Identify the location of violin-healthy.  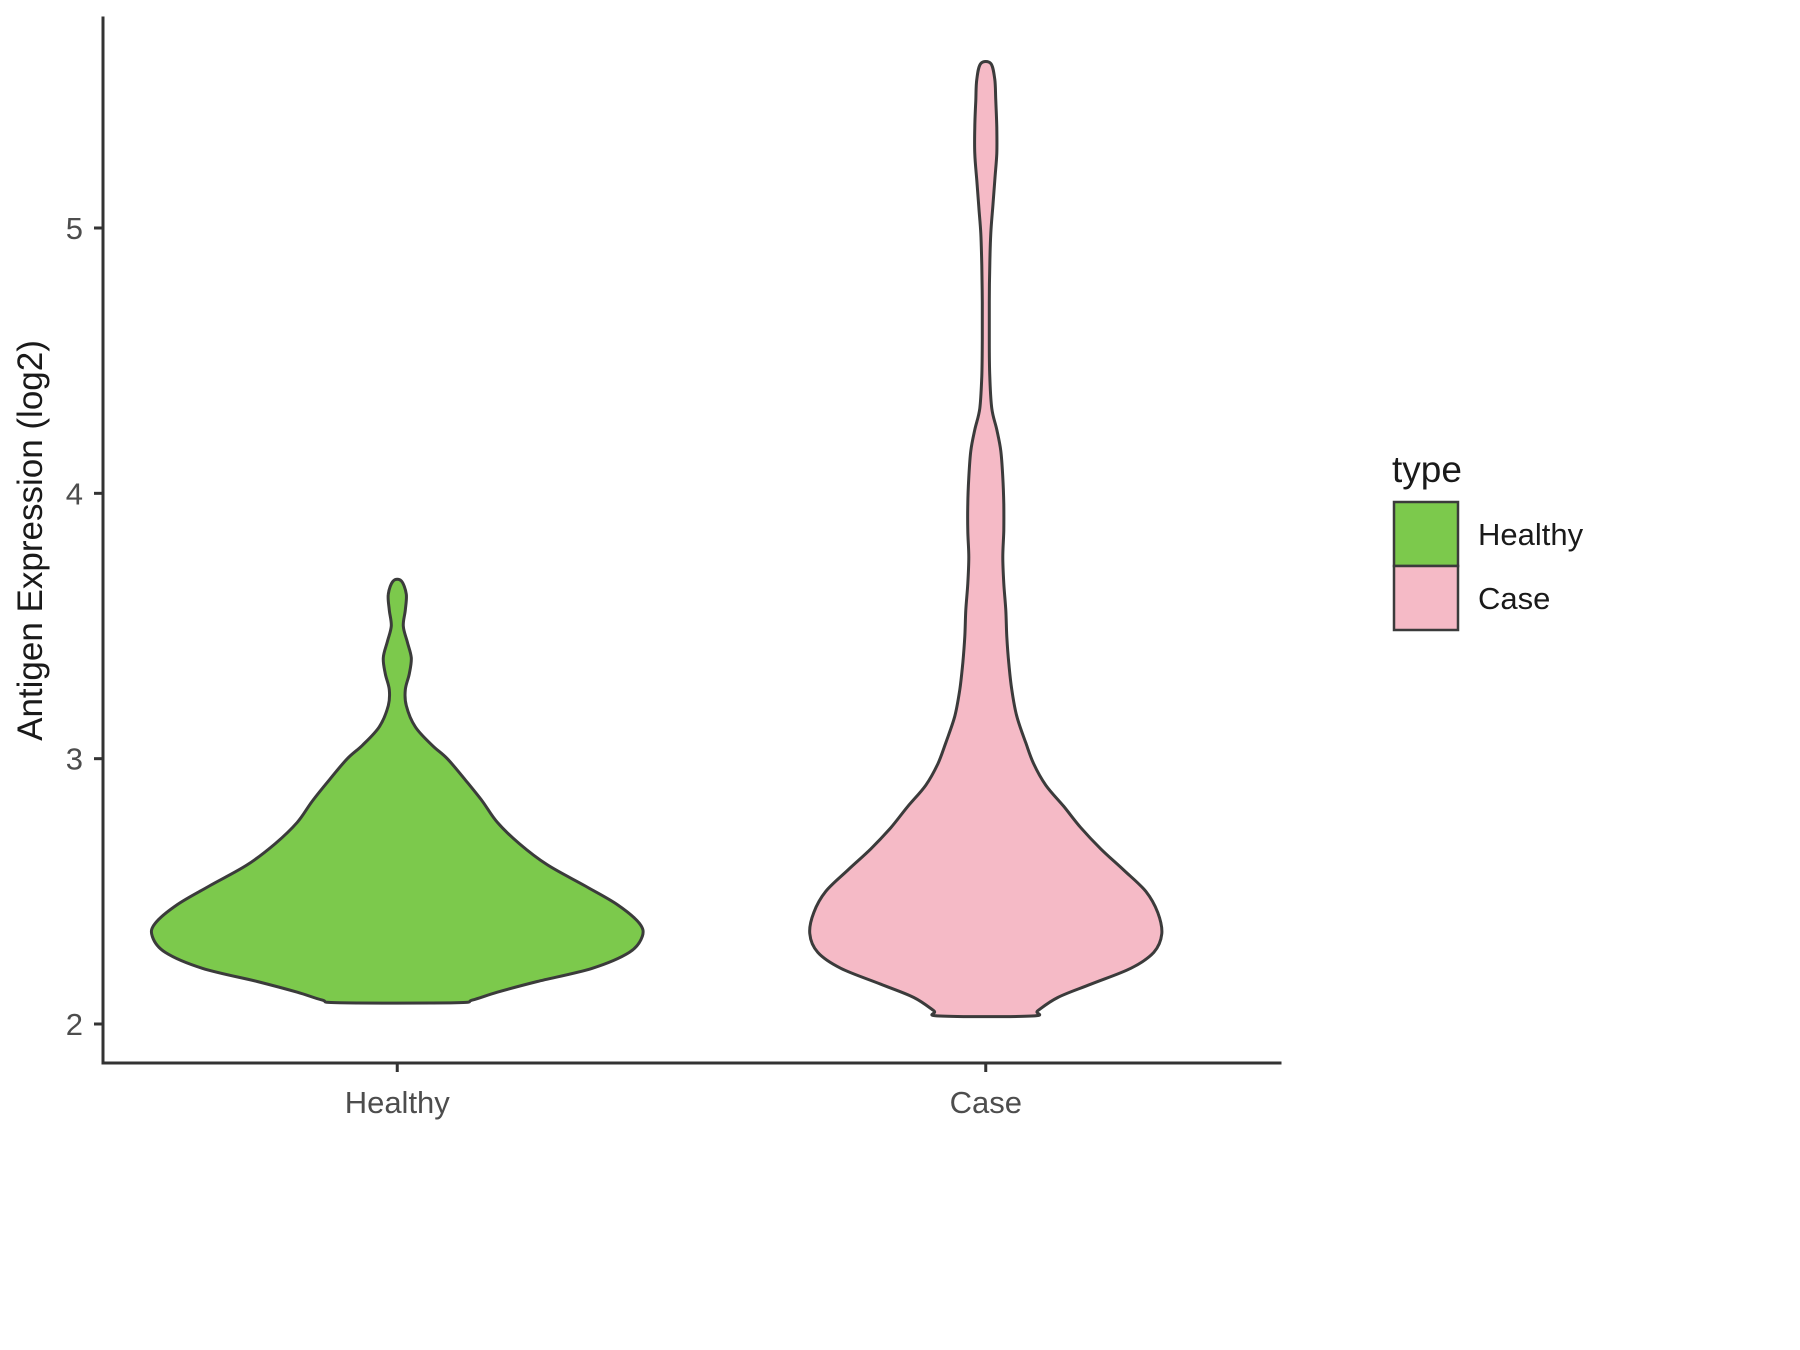
(397, 791).